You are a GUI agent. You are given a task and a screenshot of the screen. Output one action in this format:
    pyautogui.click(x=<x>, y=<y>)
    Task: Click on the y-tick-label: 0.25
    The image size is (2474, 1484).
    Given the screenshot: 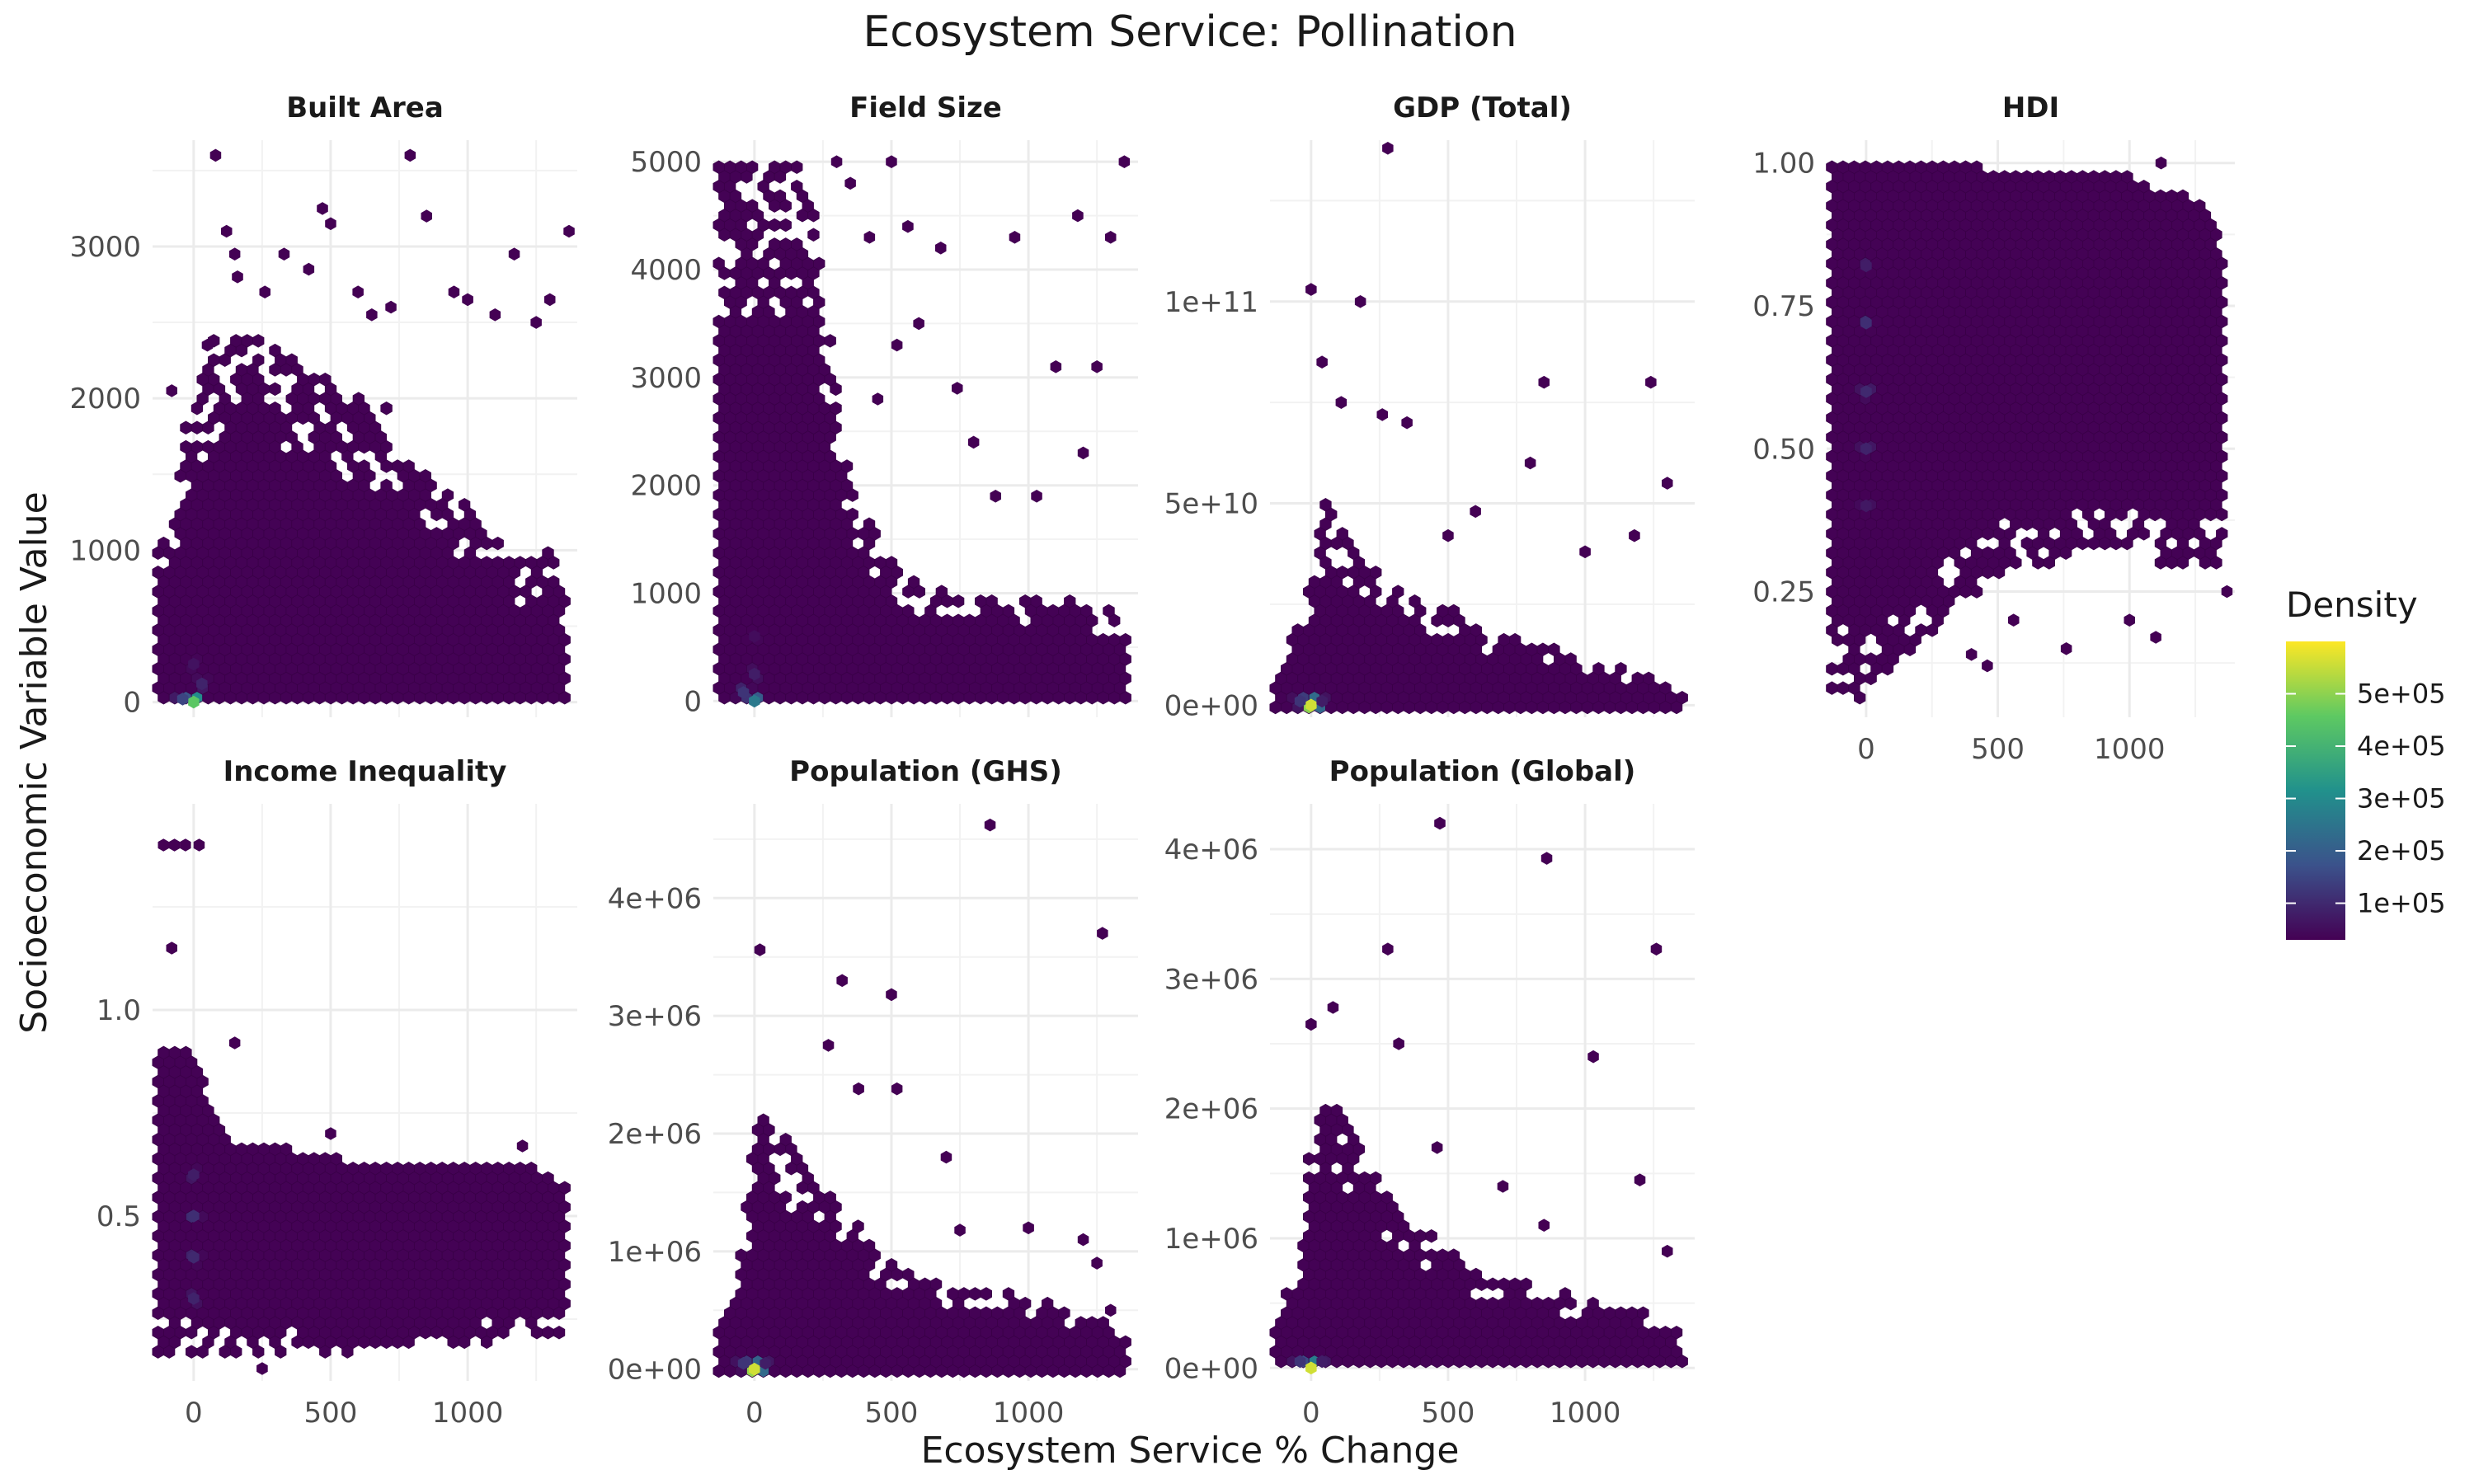 What is the action you would take?
    pyautogui.click(x=1783, y=592)
    